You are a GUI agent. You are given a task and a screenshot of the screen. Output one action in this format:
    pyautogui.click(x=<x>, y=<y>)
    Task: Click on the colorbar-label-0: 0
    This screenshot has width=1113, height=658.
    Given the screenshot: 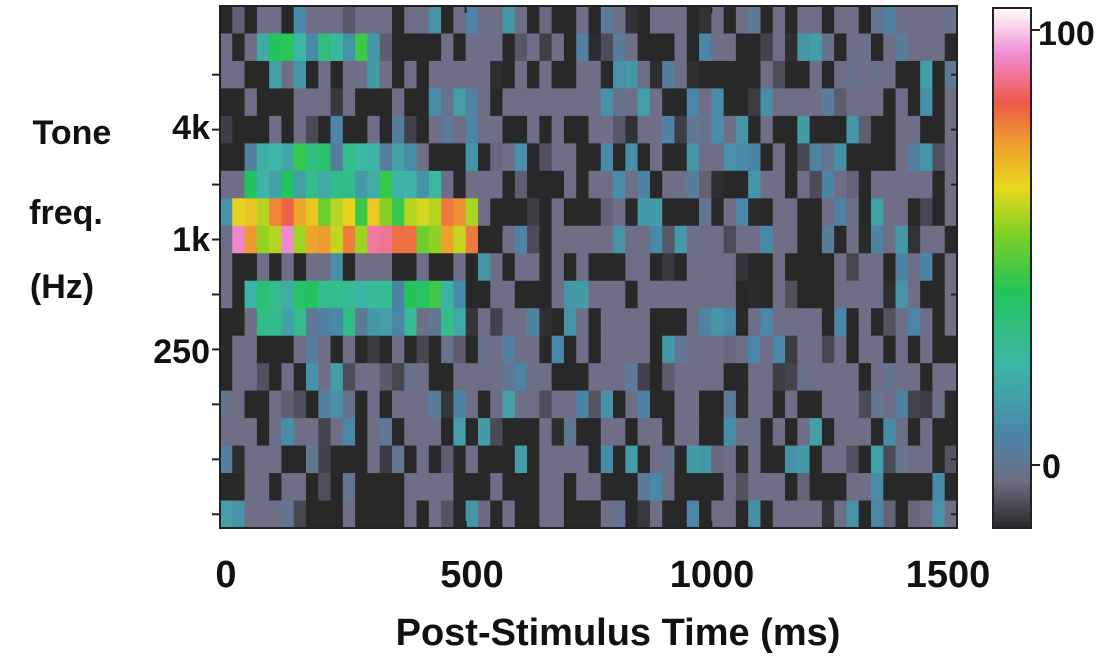 What is the action you would take?
    pyautogui.click(x=1051, y=467)
    